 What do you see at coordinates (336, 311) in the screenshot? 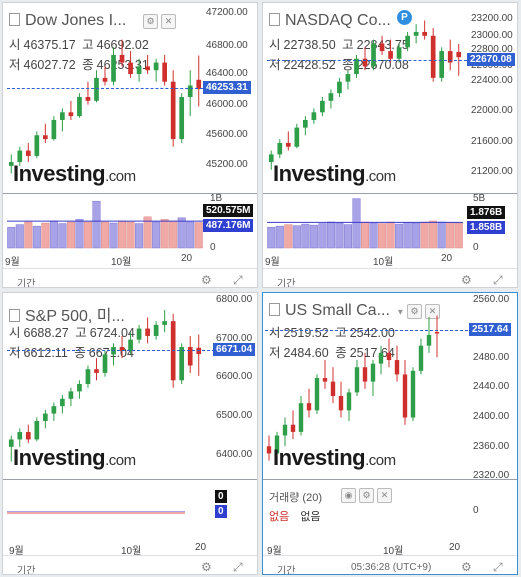
I see `panel-title: US Small Ca... ▾` at bounding box center [336, 311].